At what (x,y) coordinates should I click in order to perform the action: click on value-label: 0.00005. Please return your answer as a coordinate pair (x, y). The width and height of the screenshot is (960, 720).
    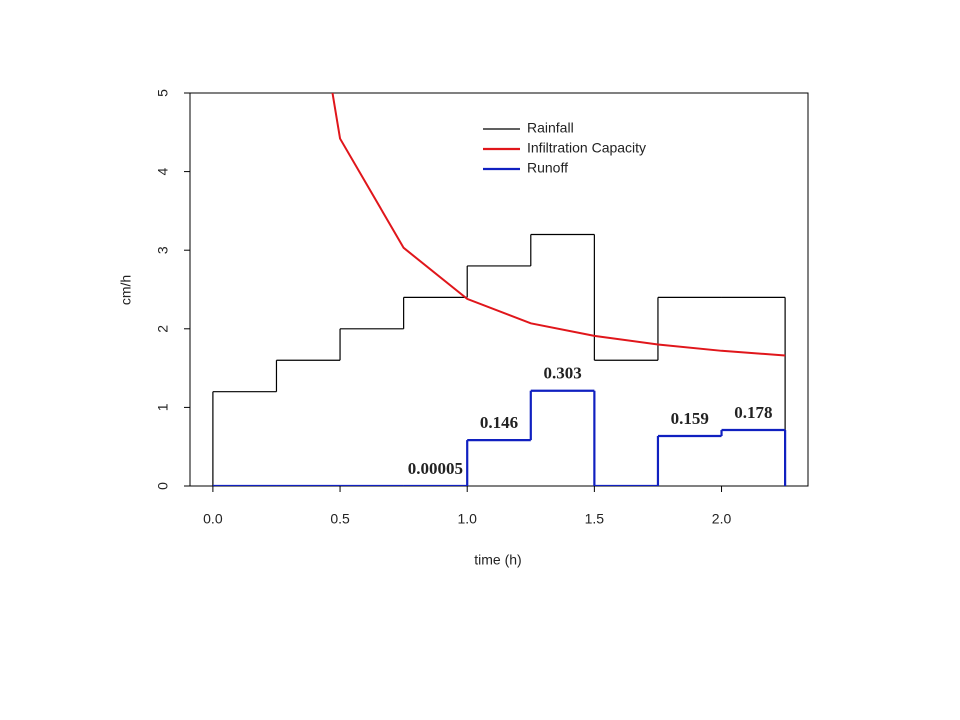
    Looking at the image, I should click on (435, 468).